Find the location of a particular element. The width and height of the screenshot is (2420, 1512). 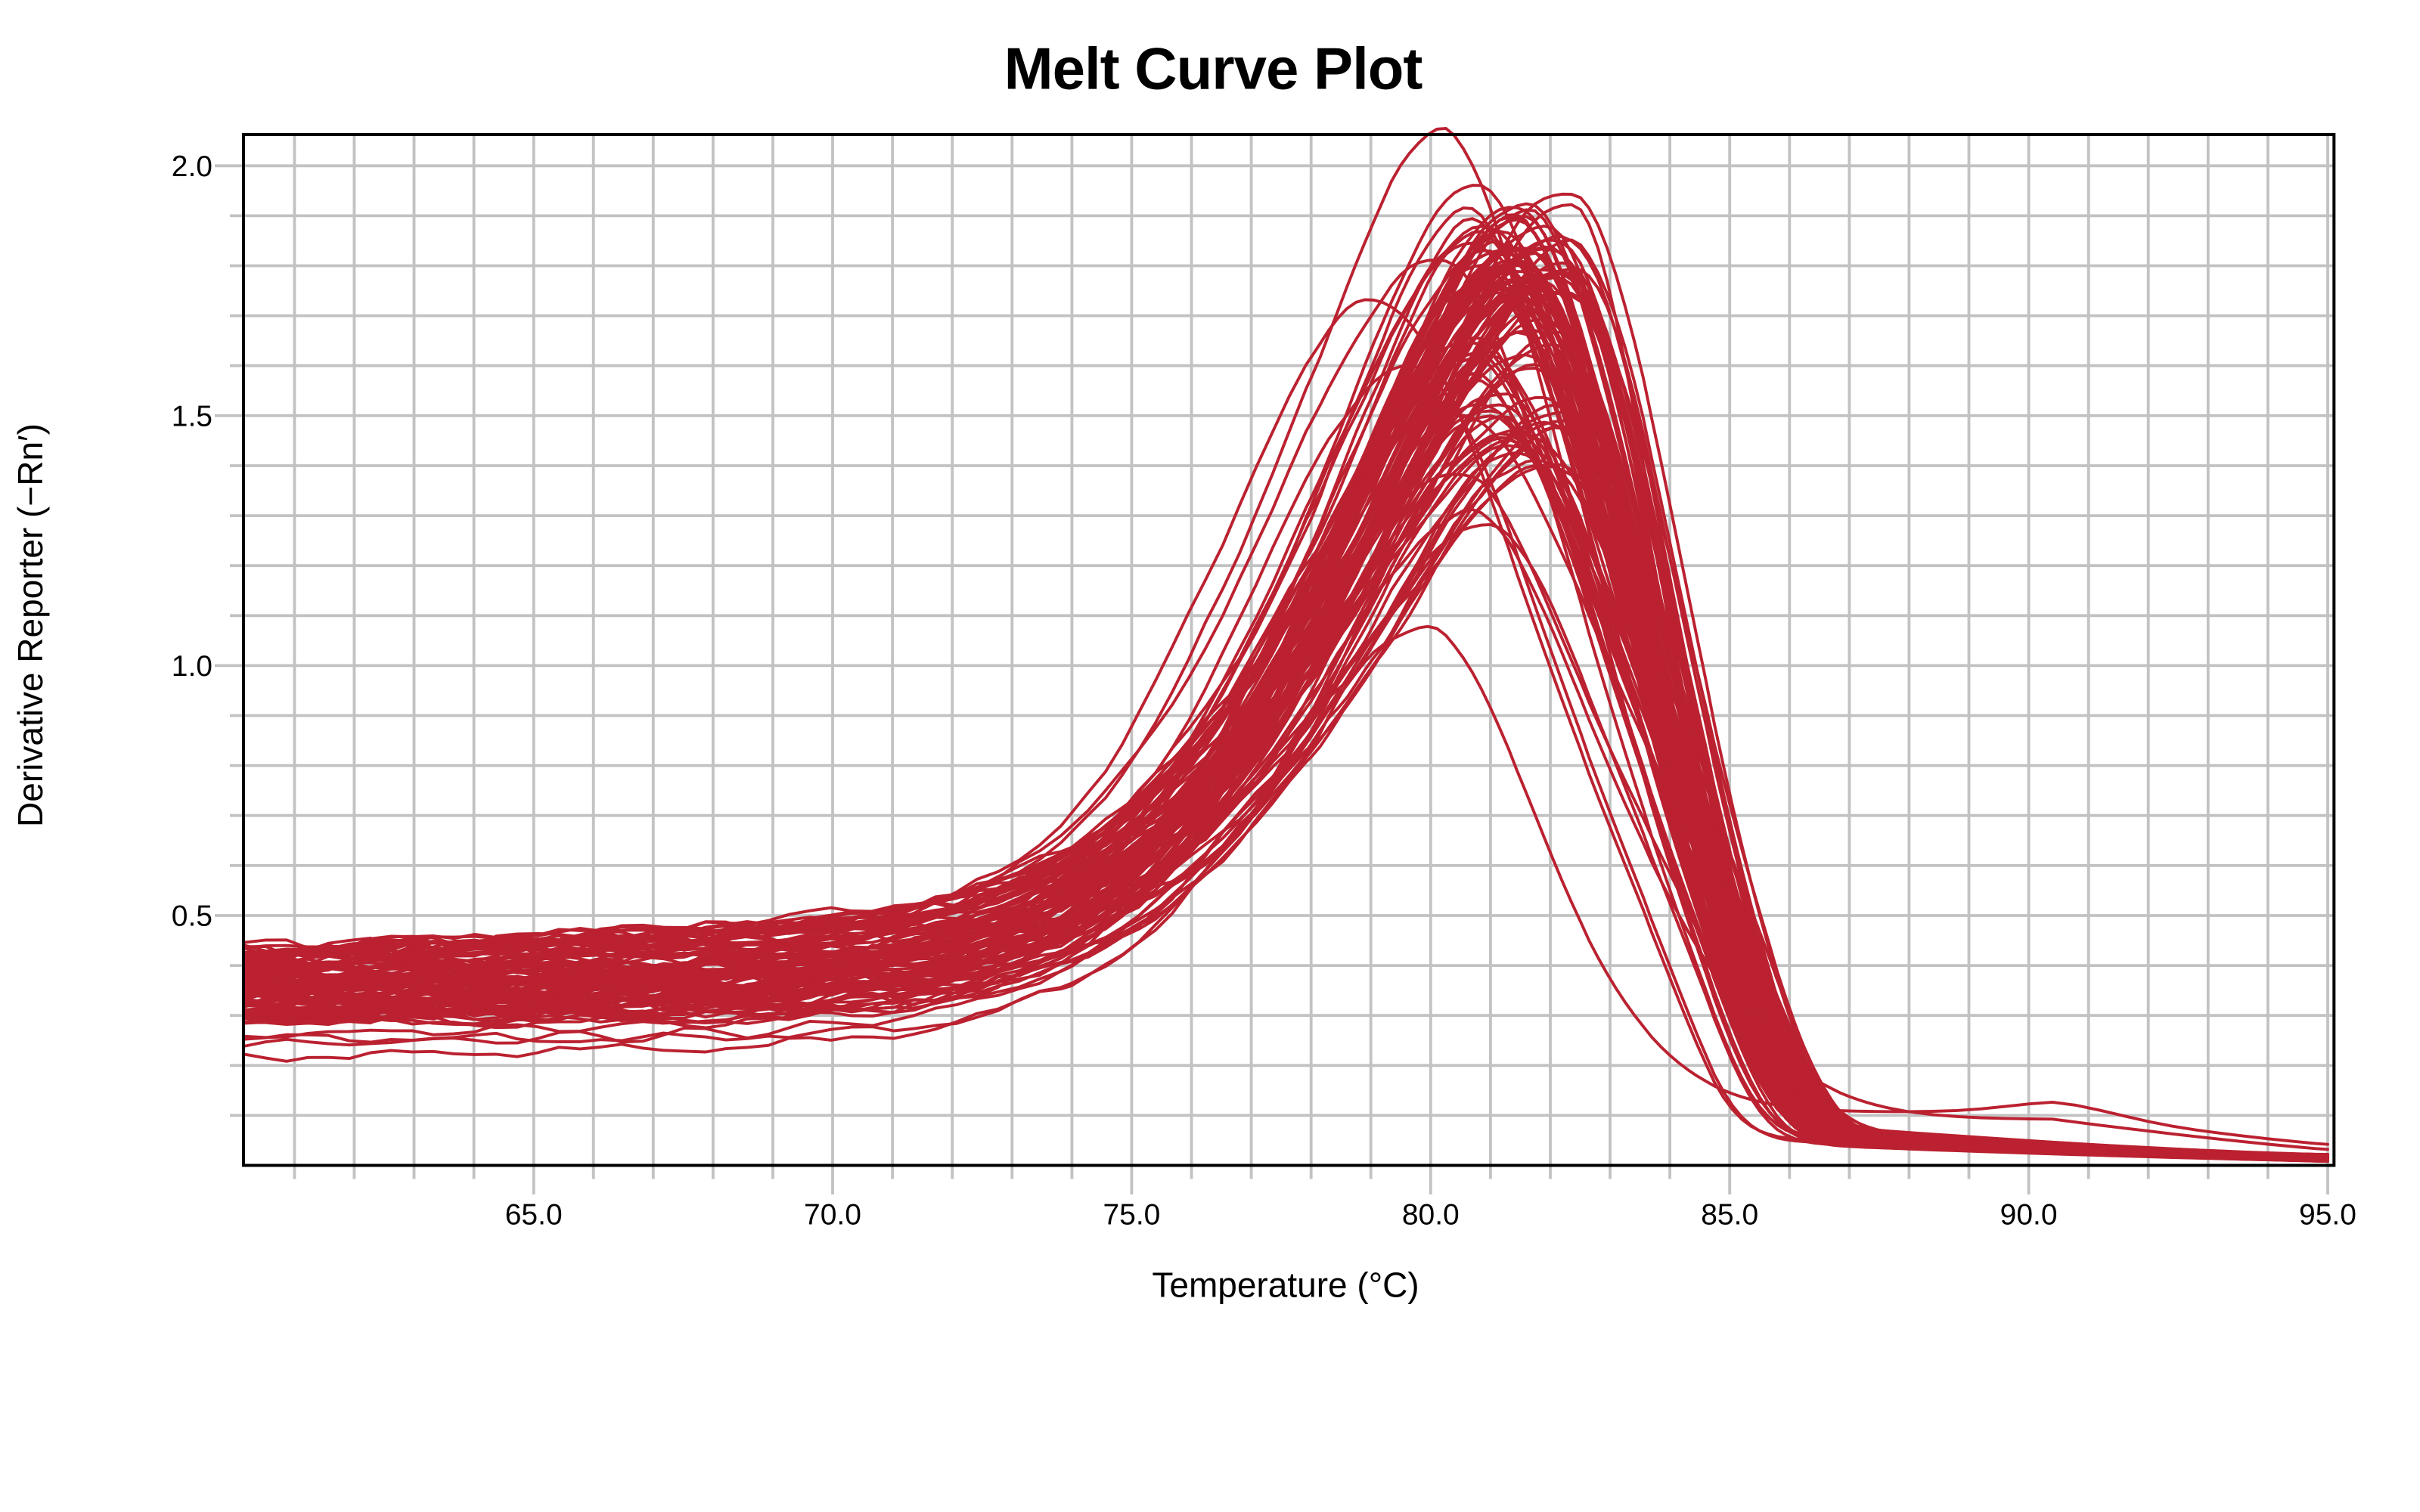

svg-text: 85.0 is located at coordinates (1730, 1215).